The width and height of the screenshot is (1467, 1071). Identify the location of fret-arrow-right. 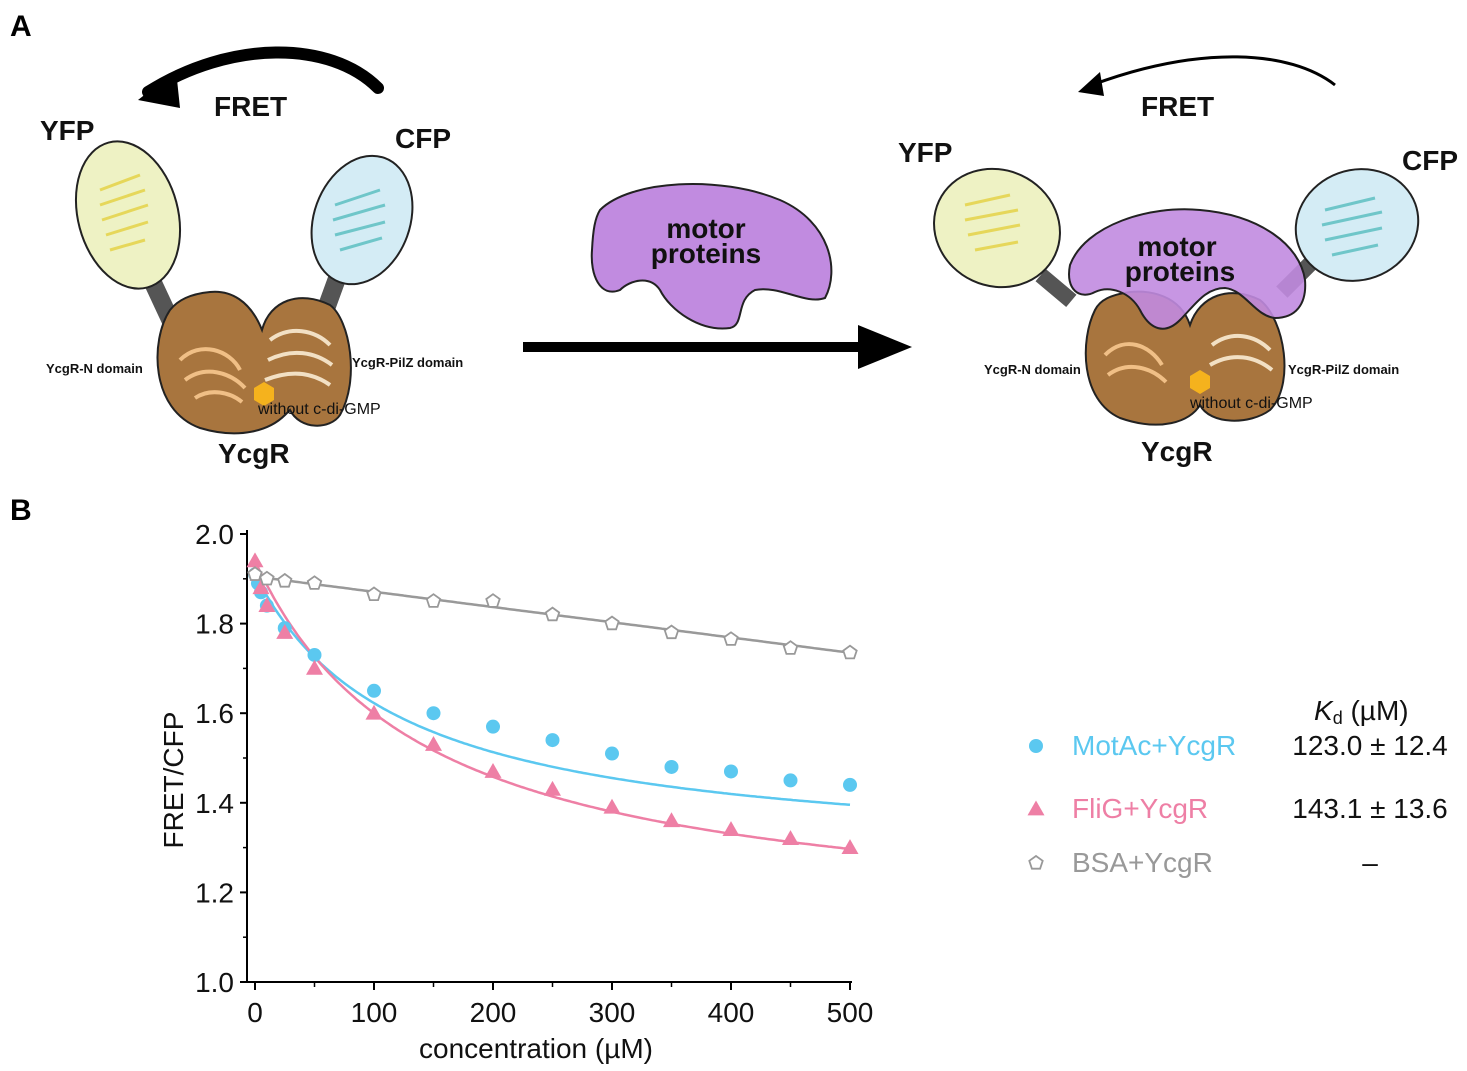
(1213, 71).